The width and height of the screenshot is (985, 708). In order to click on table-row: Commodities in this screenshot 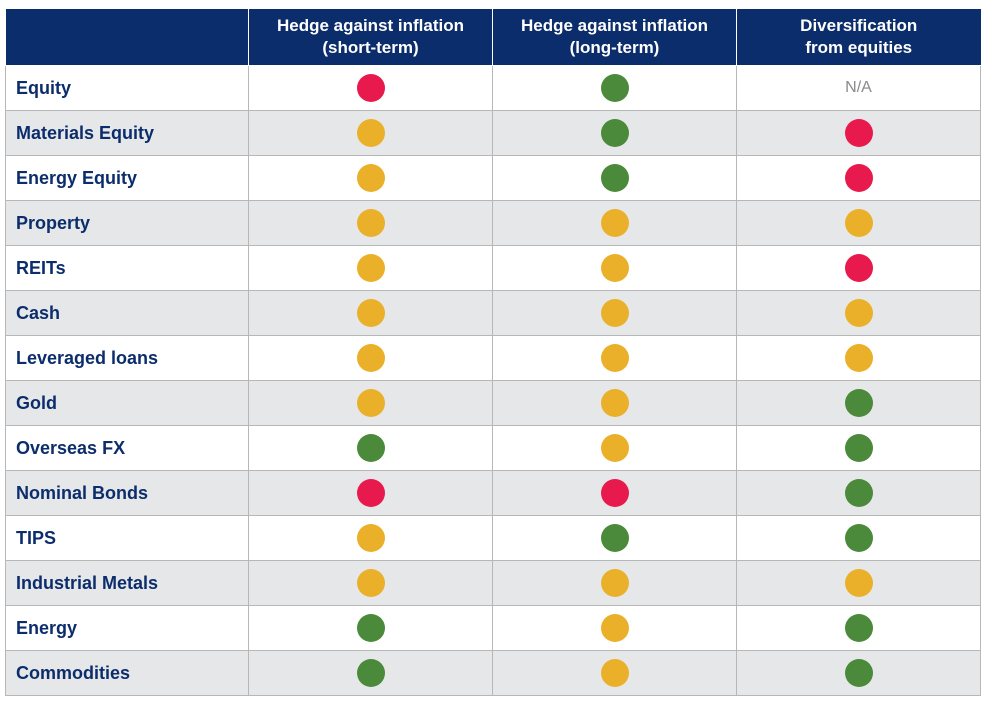, I will do `click(493, 673)`.